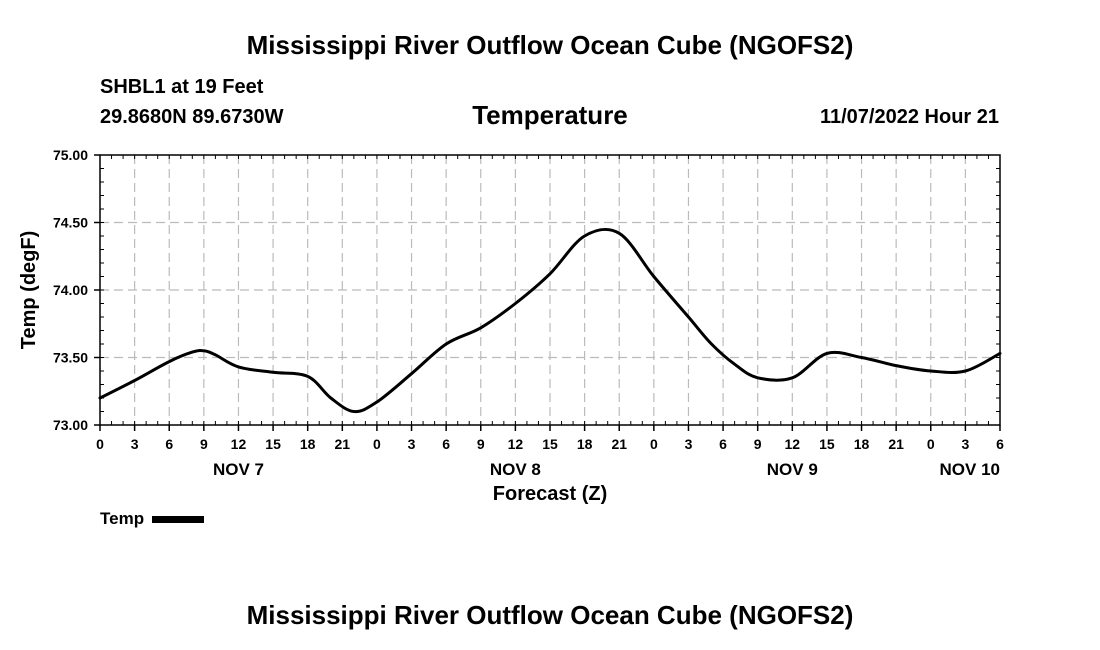 This screenshot has height=650, width=1100. Describe the element at coordinates (792, 469) in the screenshot. I see `day-label: NOV 9` at that location.